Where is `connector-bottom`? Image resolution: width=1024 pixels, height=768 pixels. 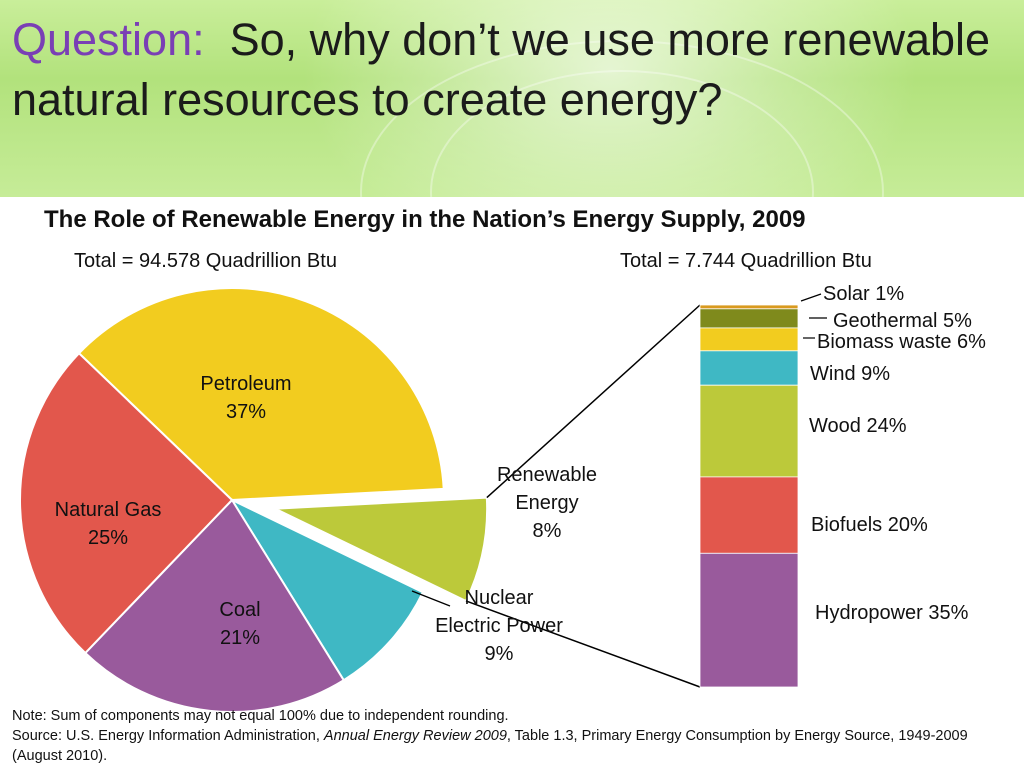
connector-bottom is located at coordinates (583, 644).